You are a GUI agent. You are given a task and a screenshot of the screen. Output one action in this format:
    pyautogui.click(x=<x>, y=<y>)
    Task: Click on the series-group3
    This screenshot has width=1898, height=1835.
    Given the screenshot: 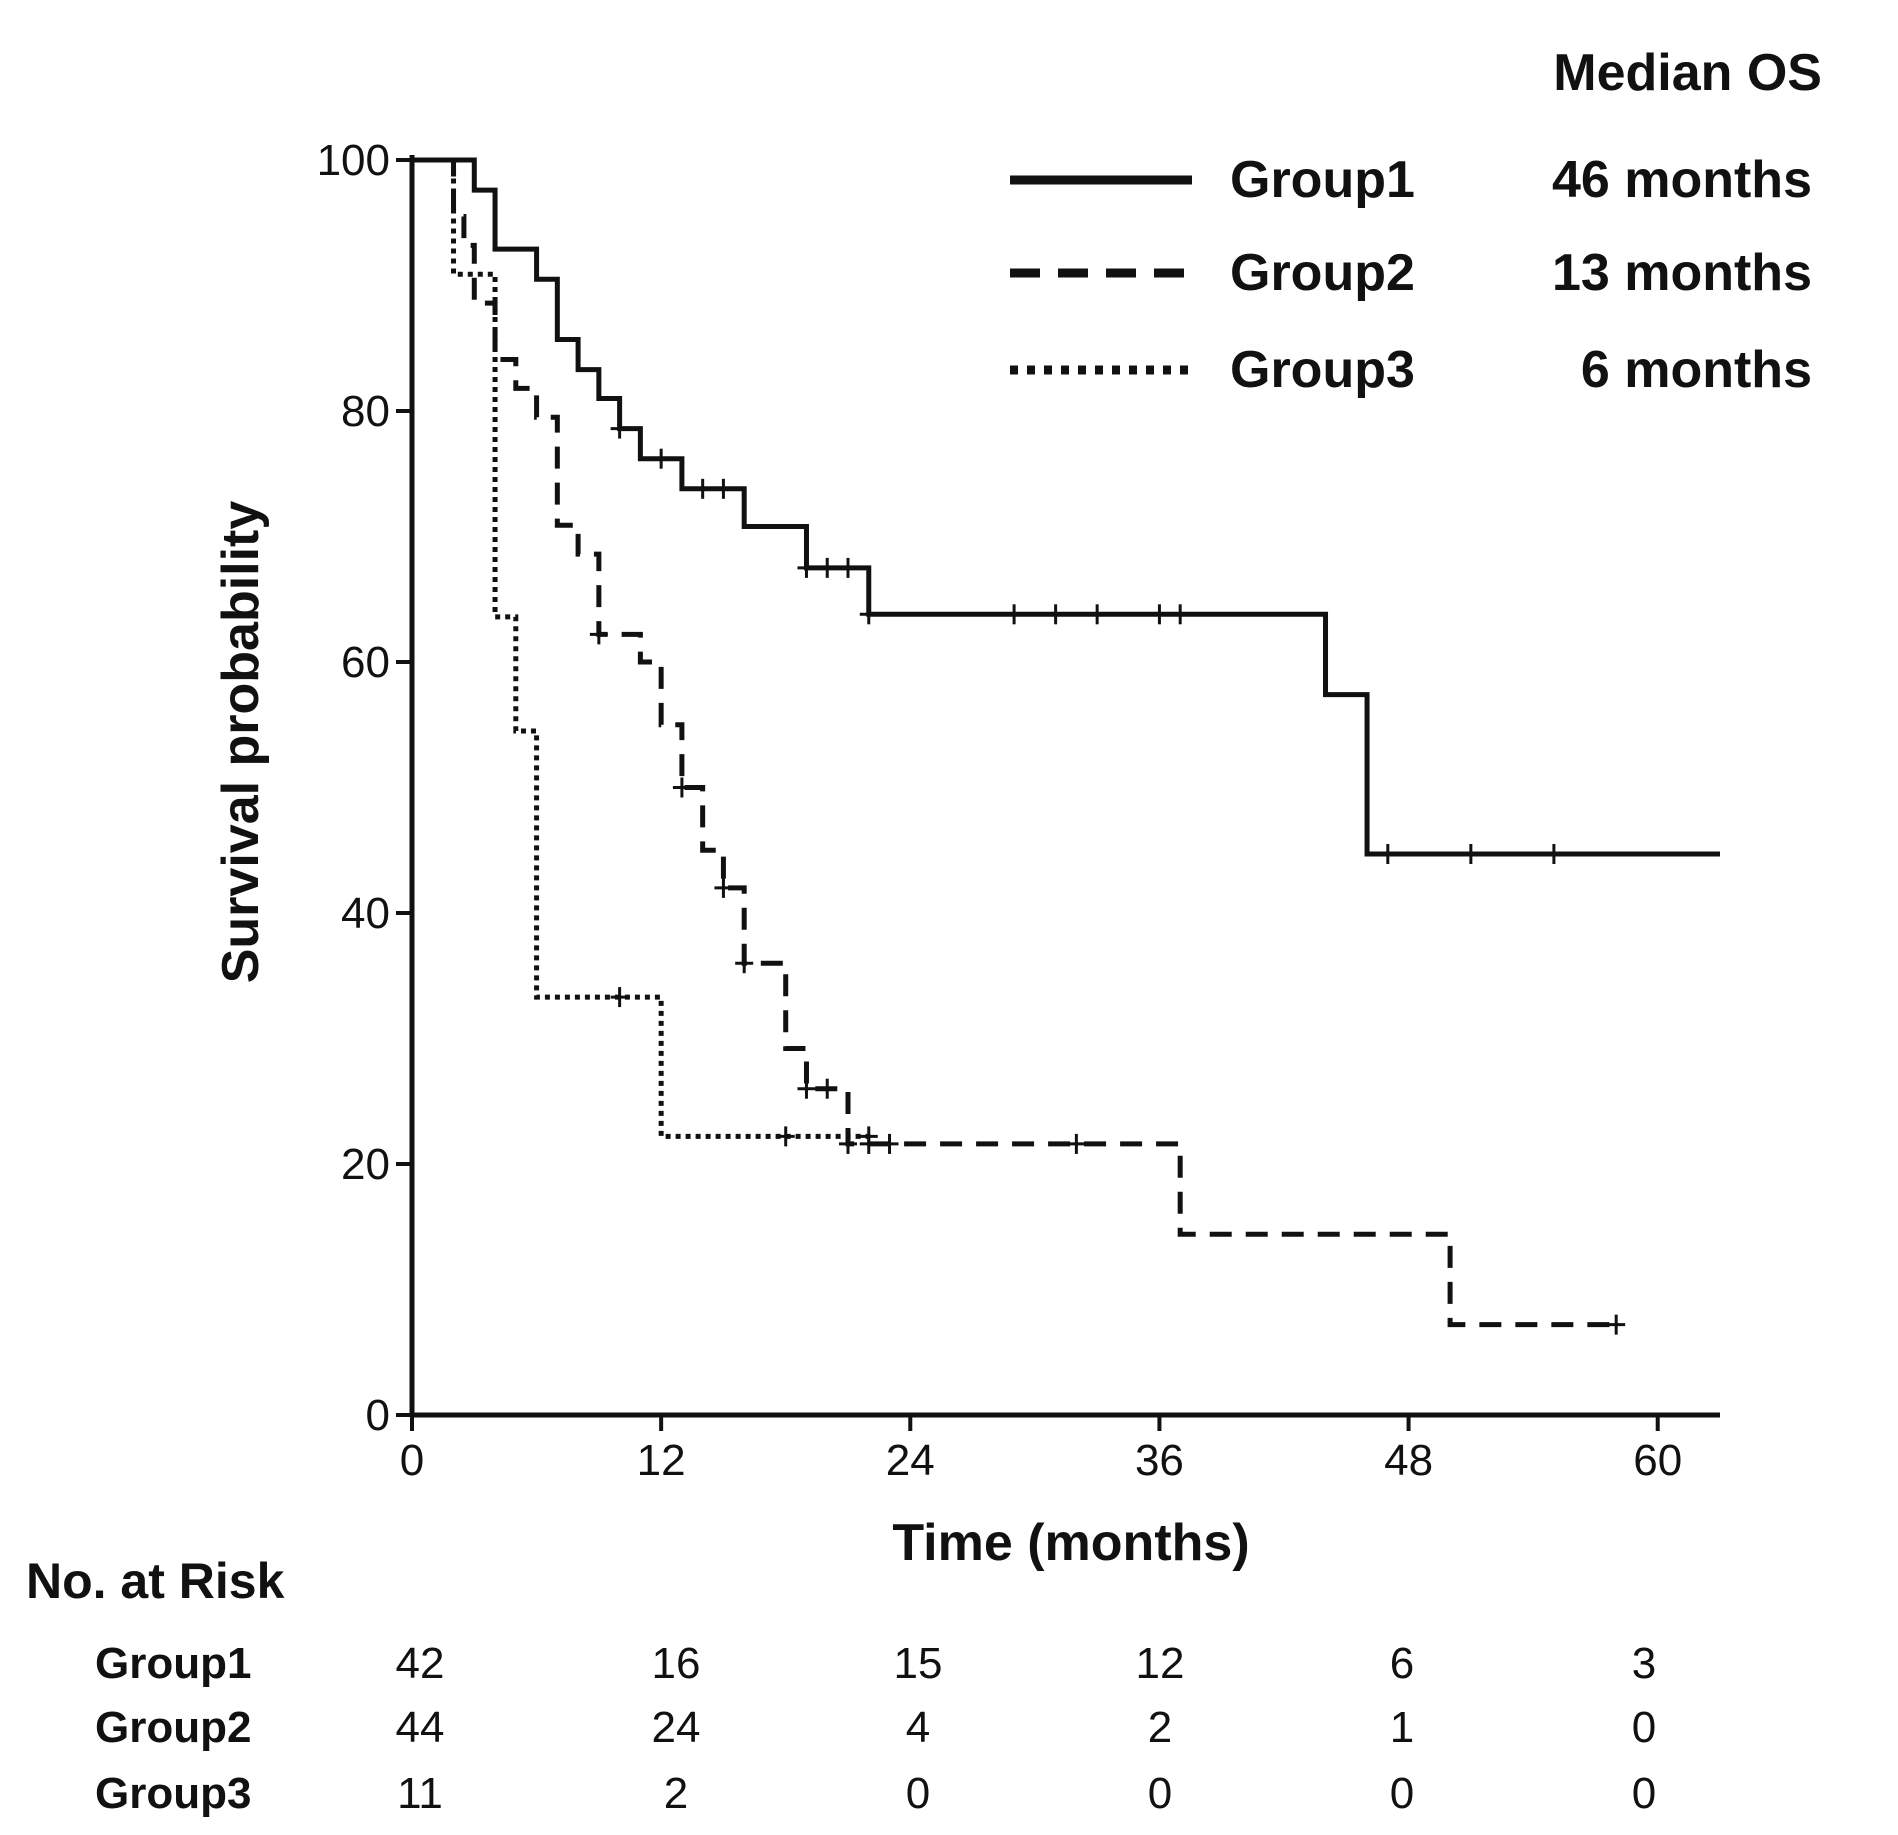 What is the action you would take?
    pyautogui.click(x=645, y=652)
    